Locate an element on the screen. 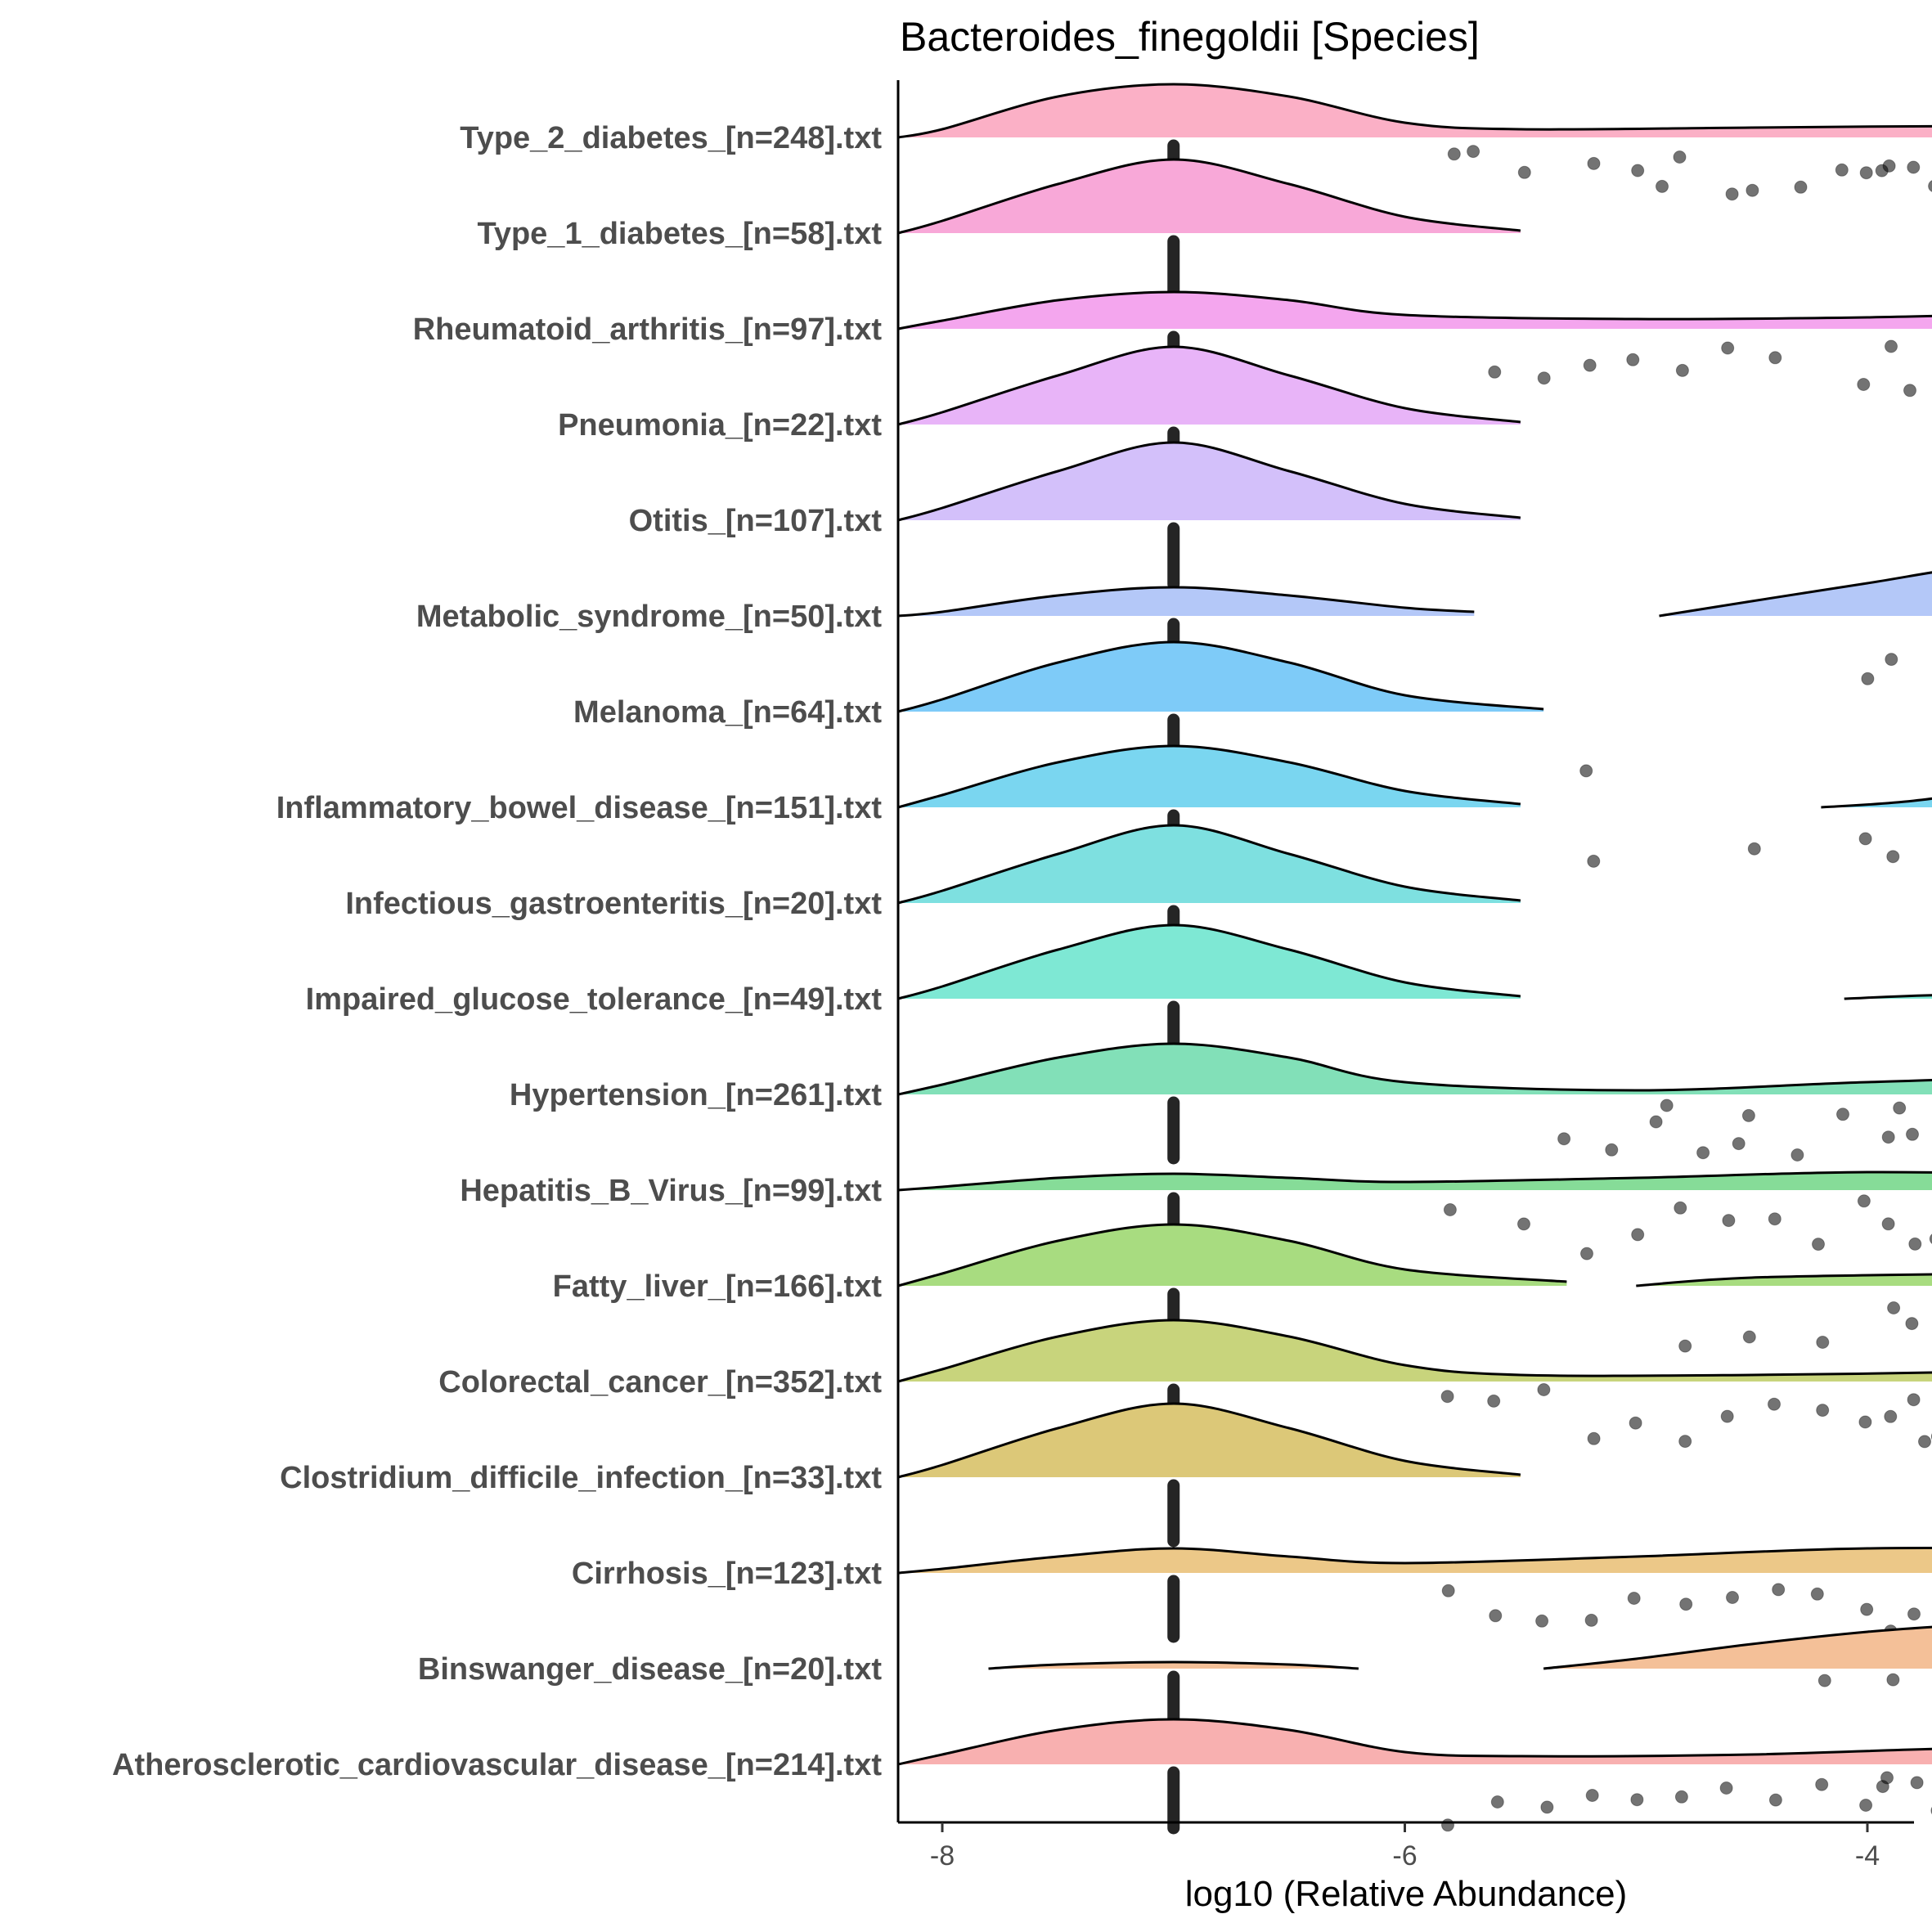  category-row: Otitis_[n=107].txt is located at coordinates (1075, 516).